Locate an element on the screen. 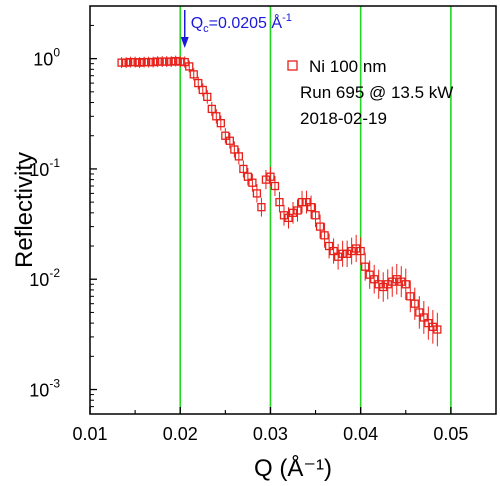 Image resolution: width=500 pixels, height=486 pixels. x-tick-label: 0.04 is located at coordinates (360, 434).